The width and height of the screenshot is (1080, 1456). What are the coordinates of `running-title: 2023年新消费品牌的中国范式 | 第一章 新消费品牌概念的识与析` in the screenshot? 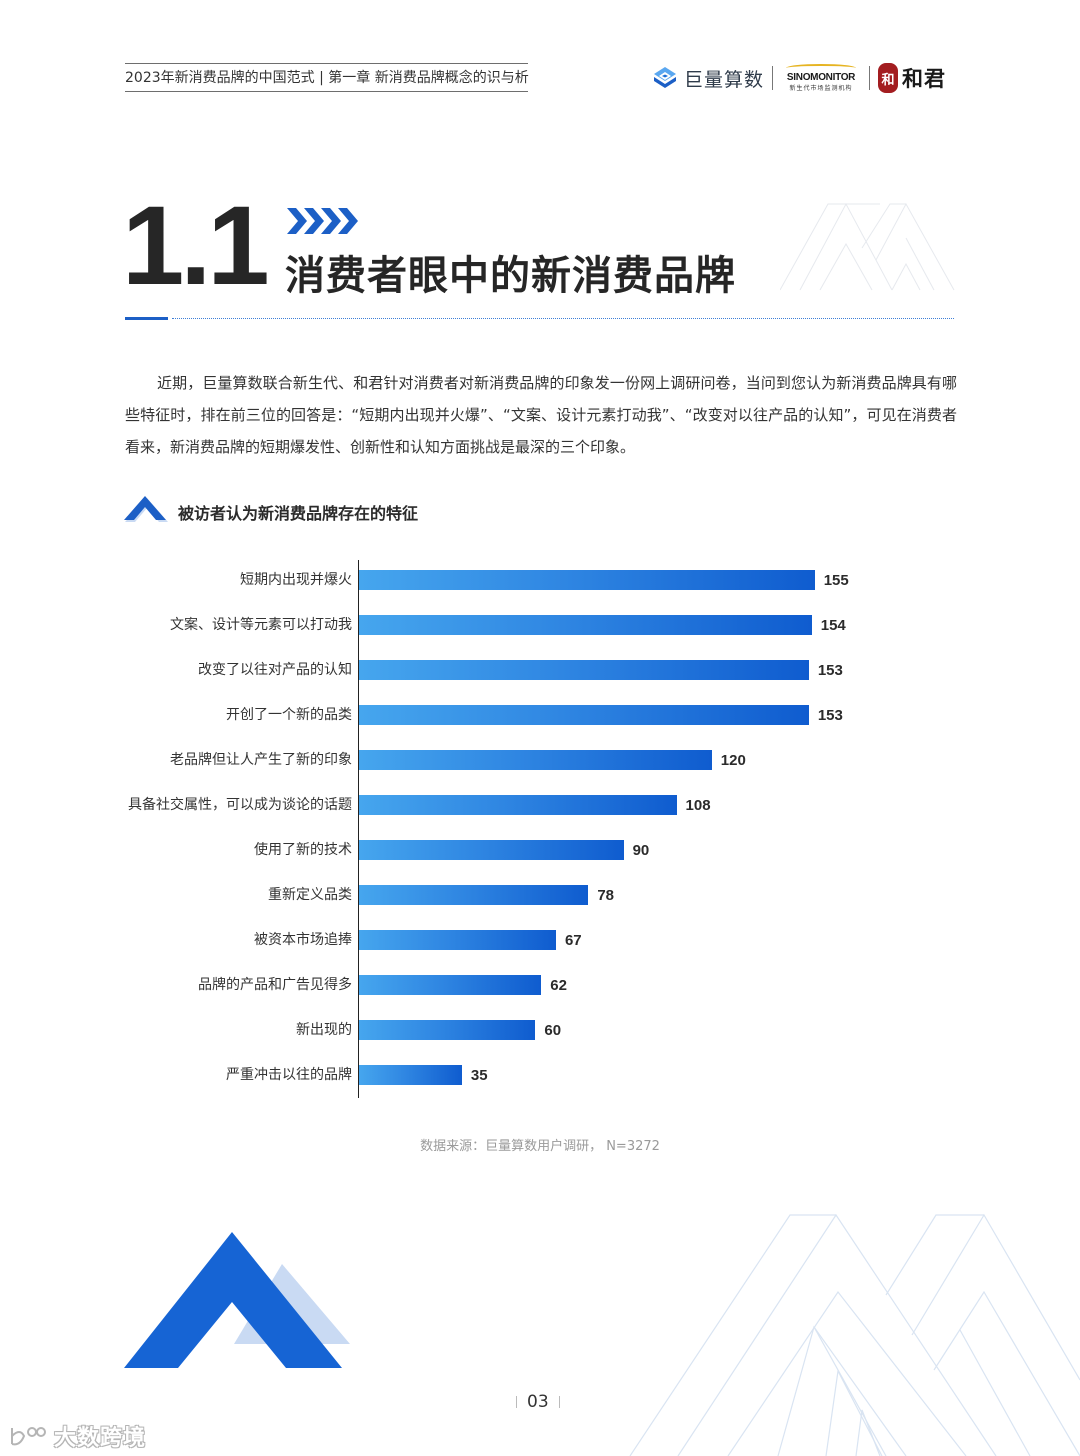 It's located at (327, 78).